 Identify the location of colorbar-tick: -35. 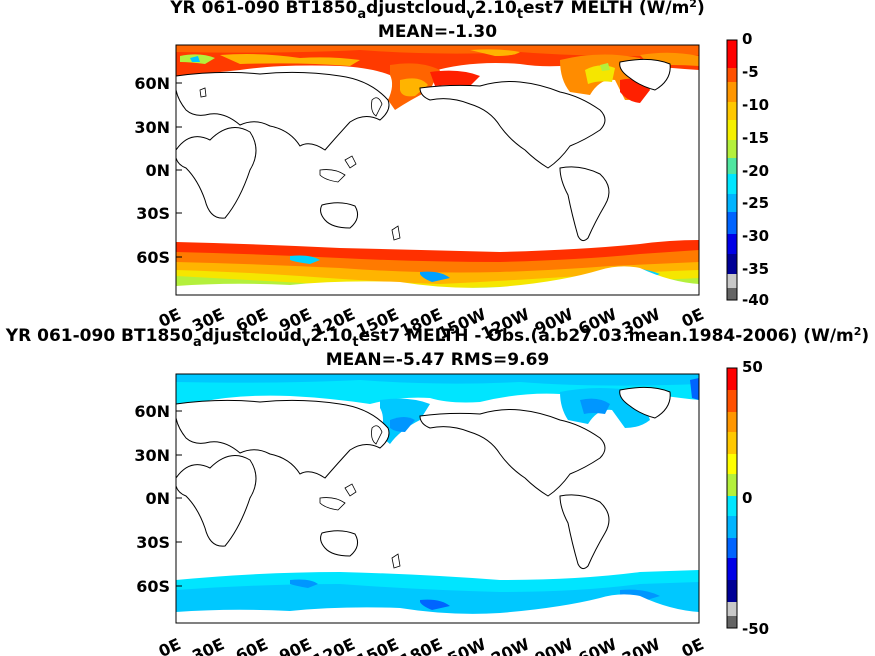
(755, 269).